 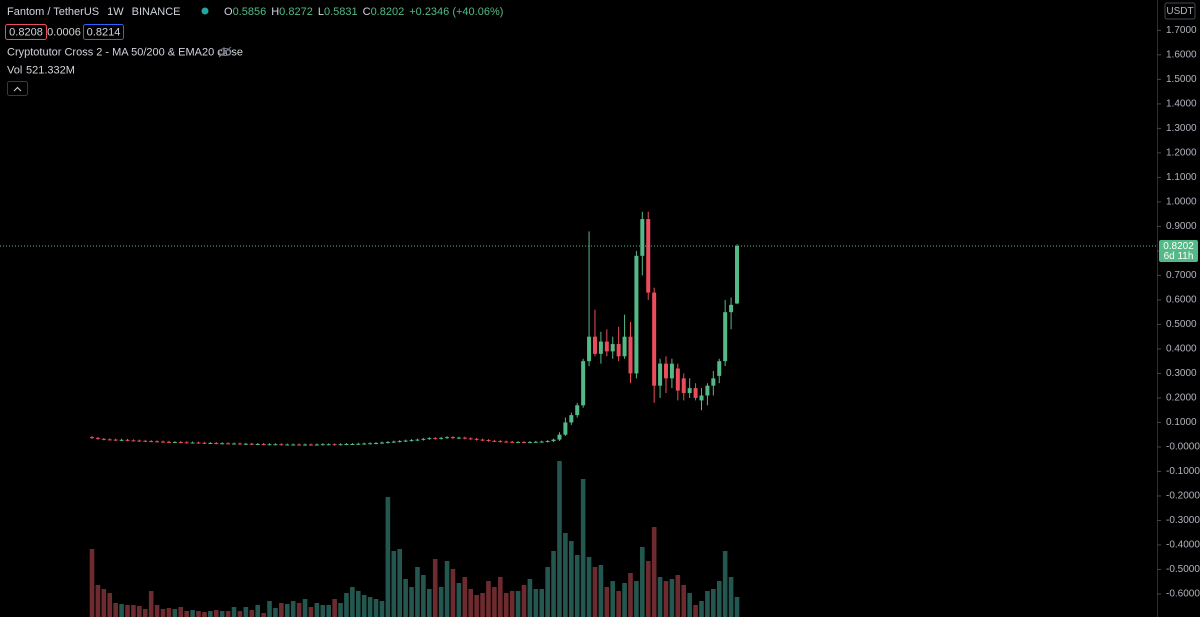 What do you see at coordinates (1181, 30) in the screenshot?
I see `y-tick-label: 1.7000` at bounding box center [1181, 30].